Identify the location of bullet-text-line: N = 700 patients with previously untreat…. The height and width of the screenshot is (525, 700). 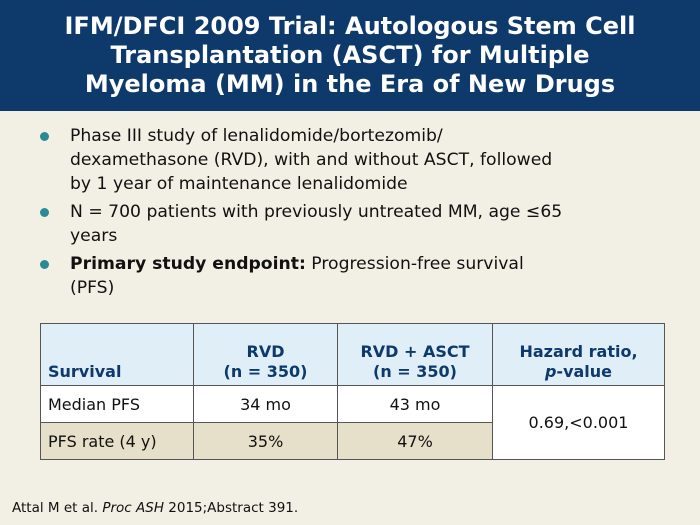
(316, 212).